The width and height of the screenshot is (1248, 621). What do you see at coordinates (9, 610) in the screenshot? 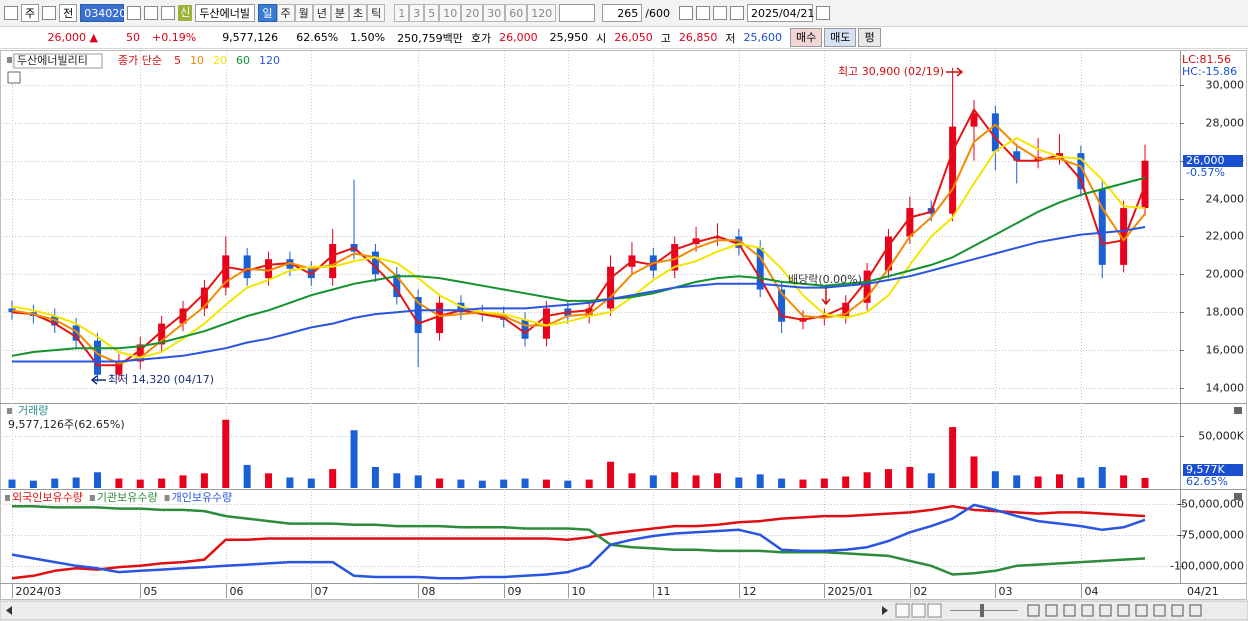
I see `scroll-left` at bounding box center [9, 610].